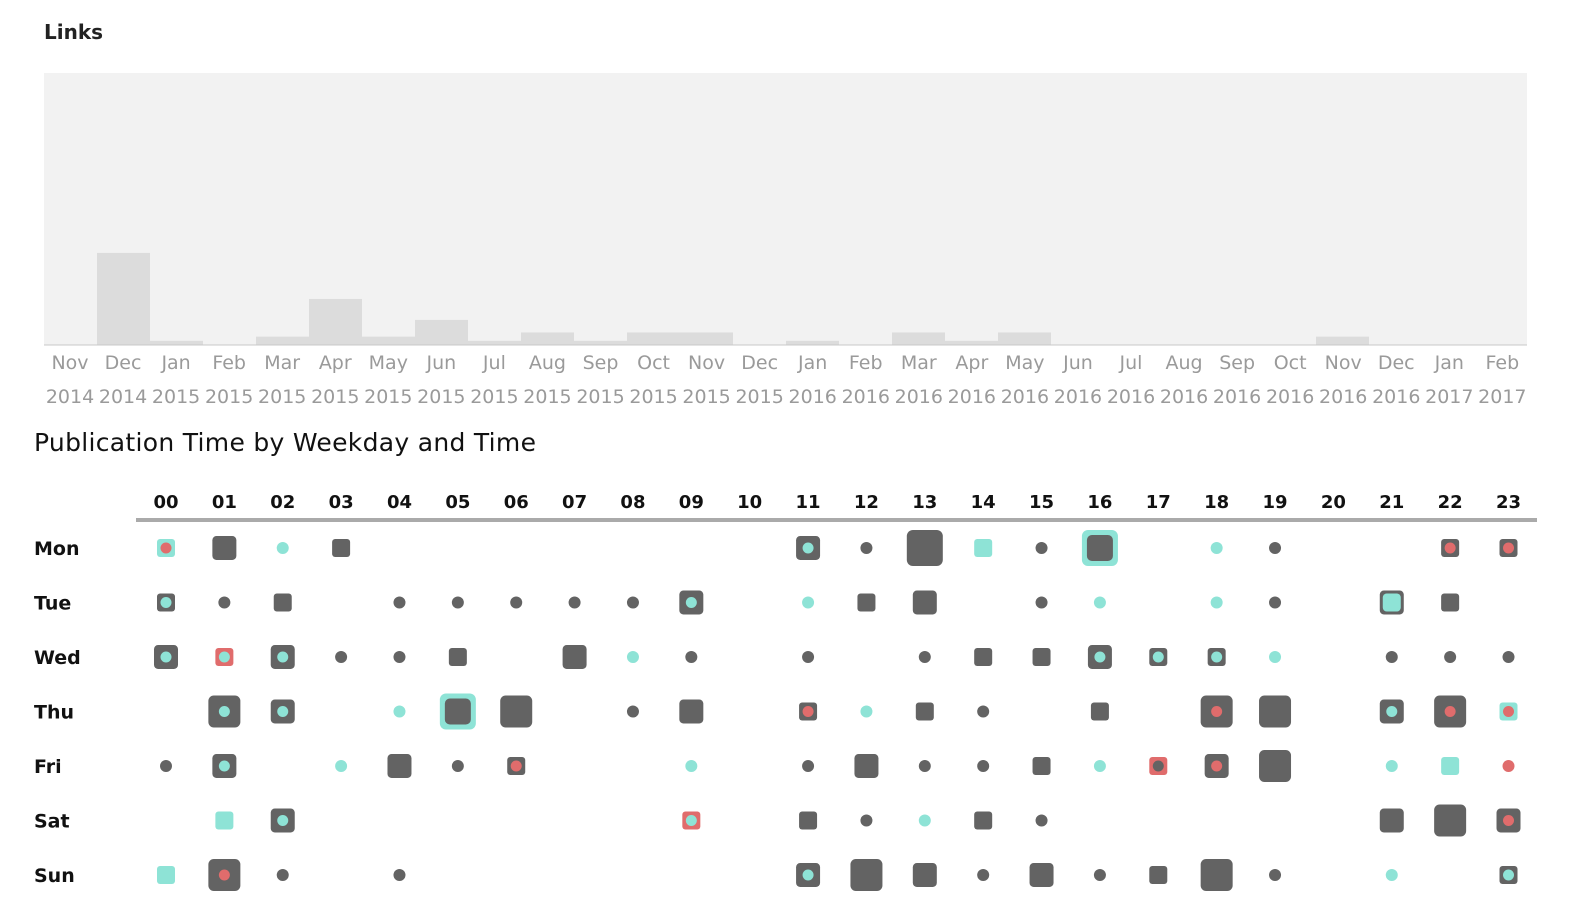  Describe the element at coordinates (983, 502) in the screenshot. I see `hour-label-14: 14` at that location.